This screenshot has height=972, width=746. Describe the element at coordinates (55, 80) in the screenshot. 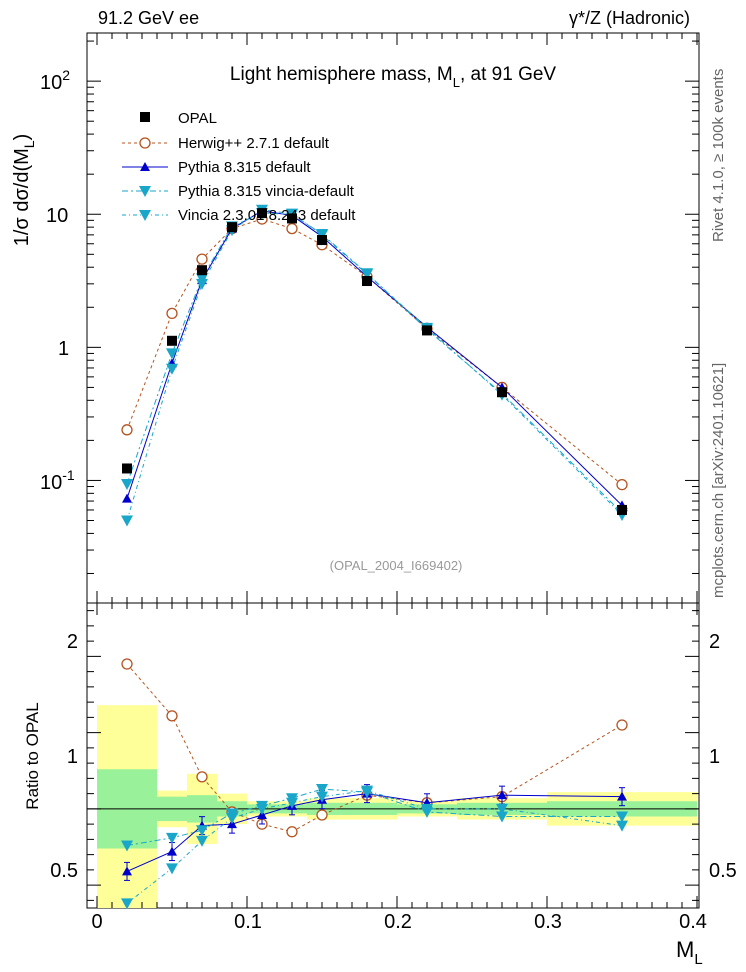

I see `y-tick-label: 10²` at that location.